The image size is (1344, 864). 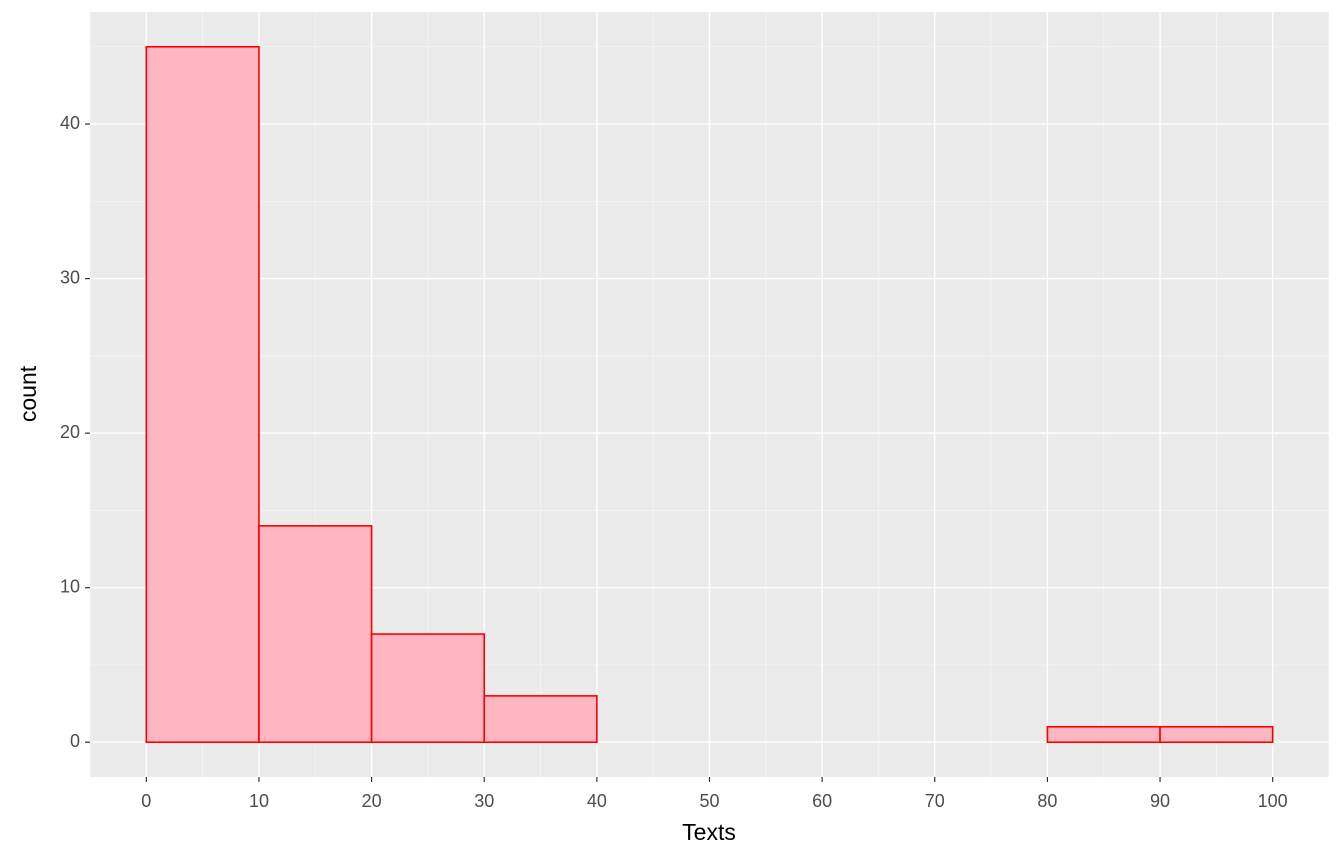 What do you see at coordinates (484, 801) in the screenshot?
I see `x-tick-label: 30` at bounding box center [484, 801].